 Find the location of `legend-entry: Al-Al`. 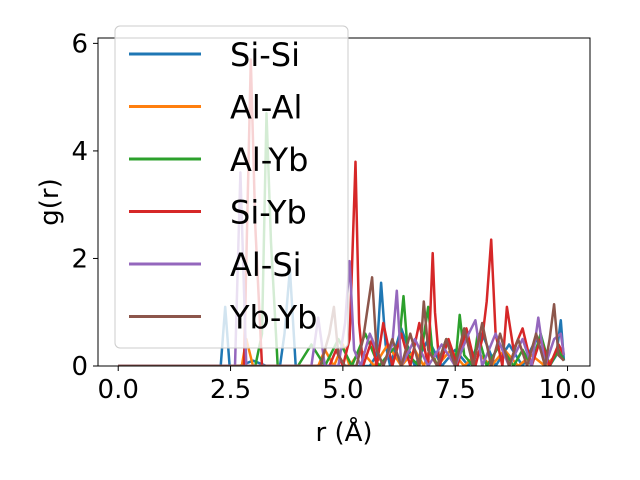

legend-entry: Al-Al is located at coordinates (215, 108).